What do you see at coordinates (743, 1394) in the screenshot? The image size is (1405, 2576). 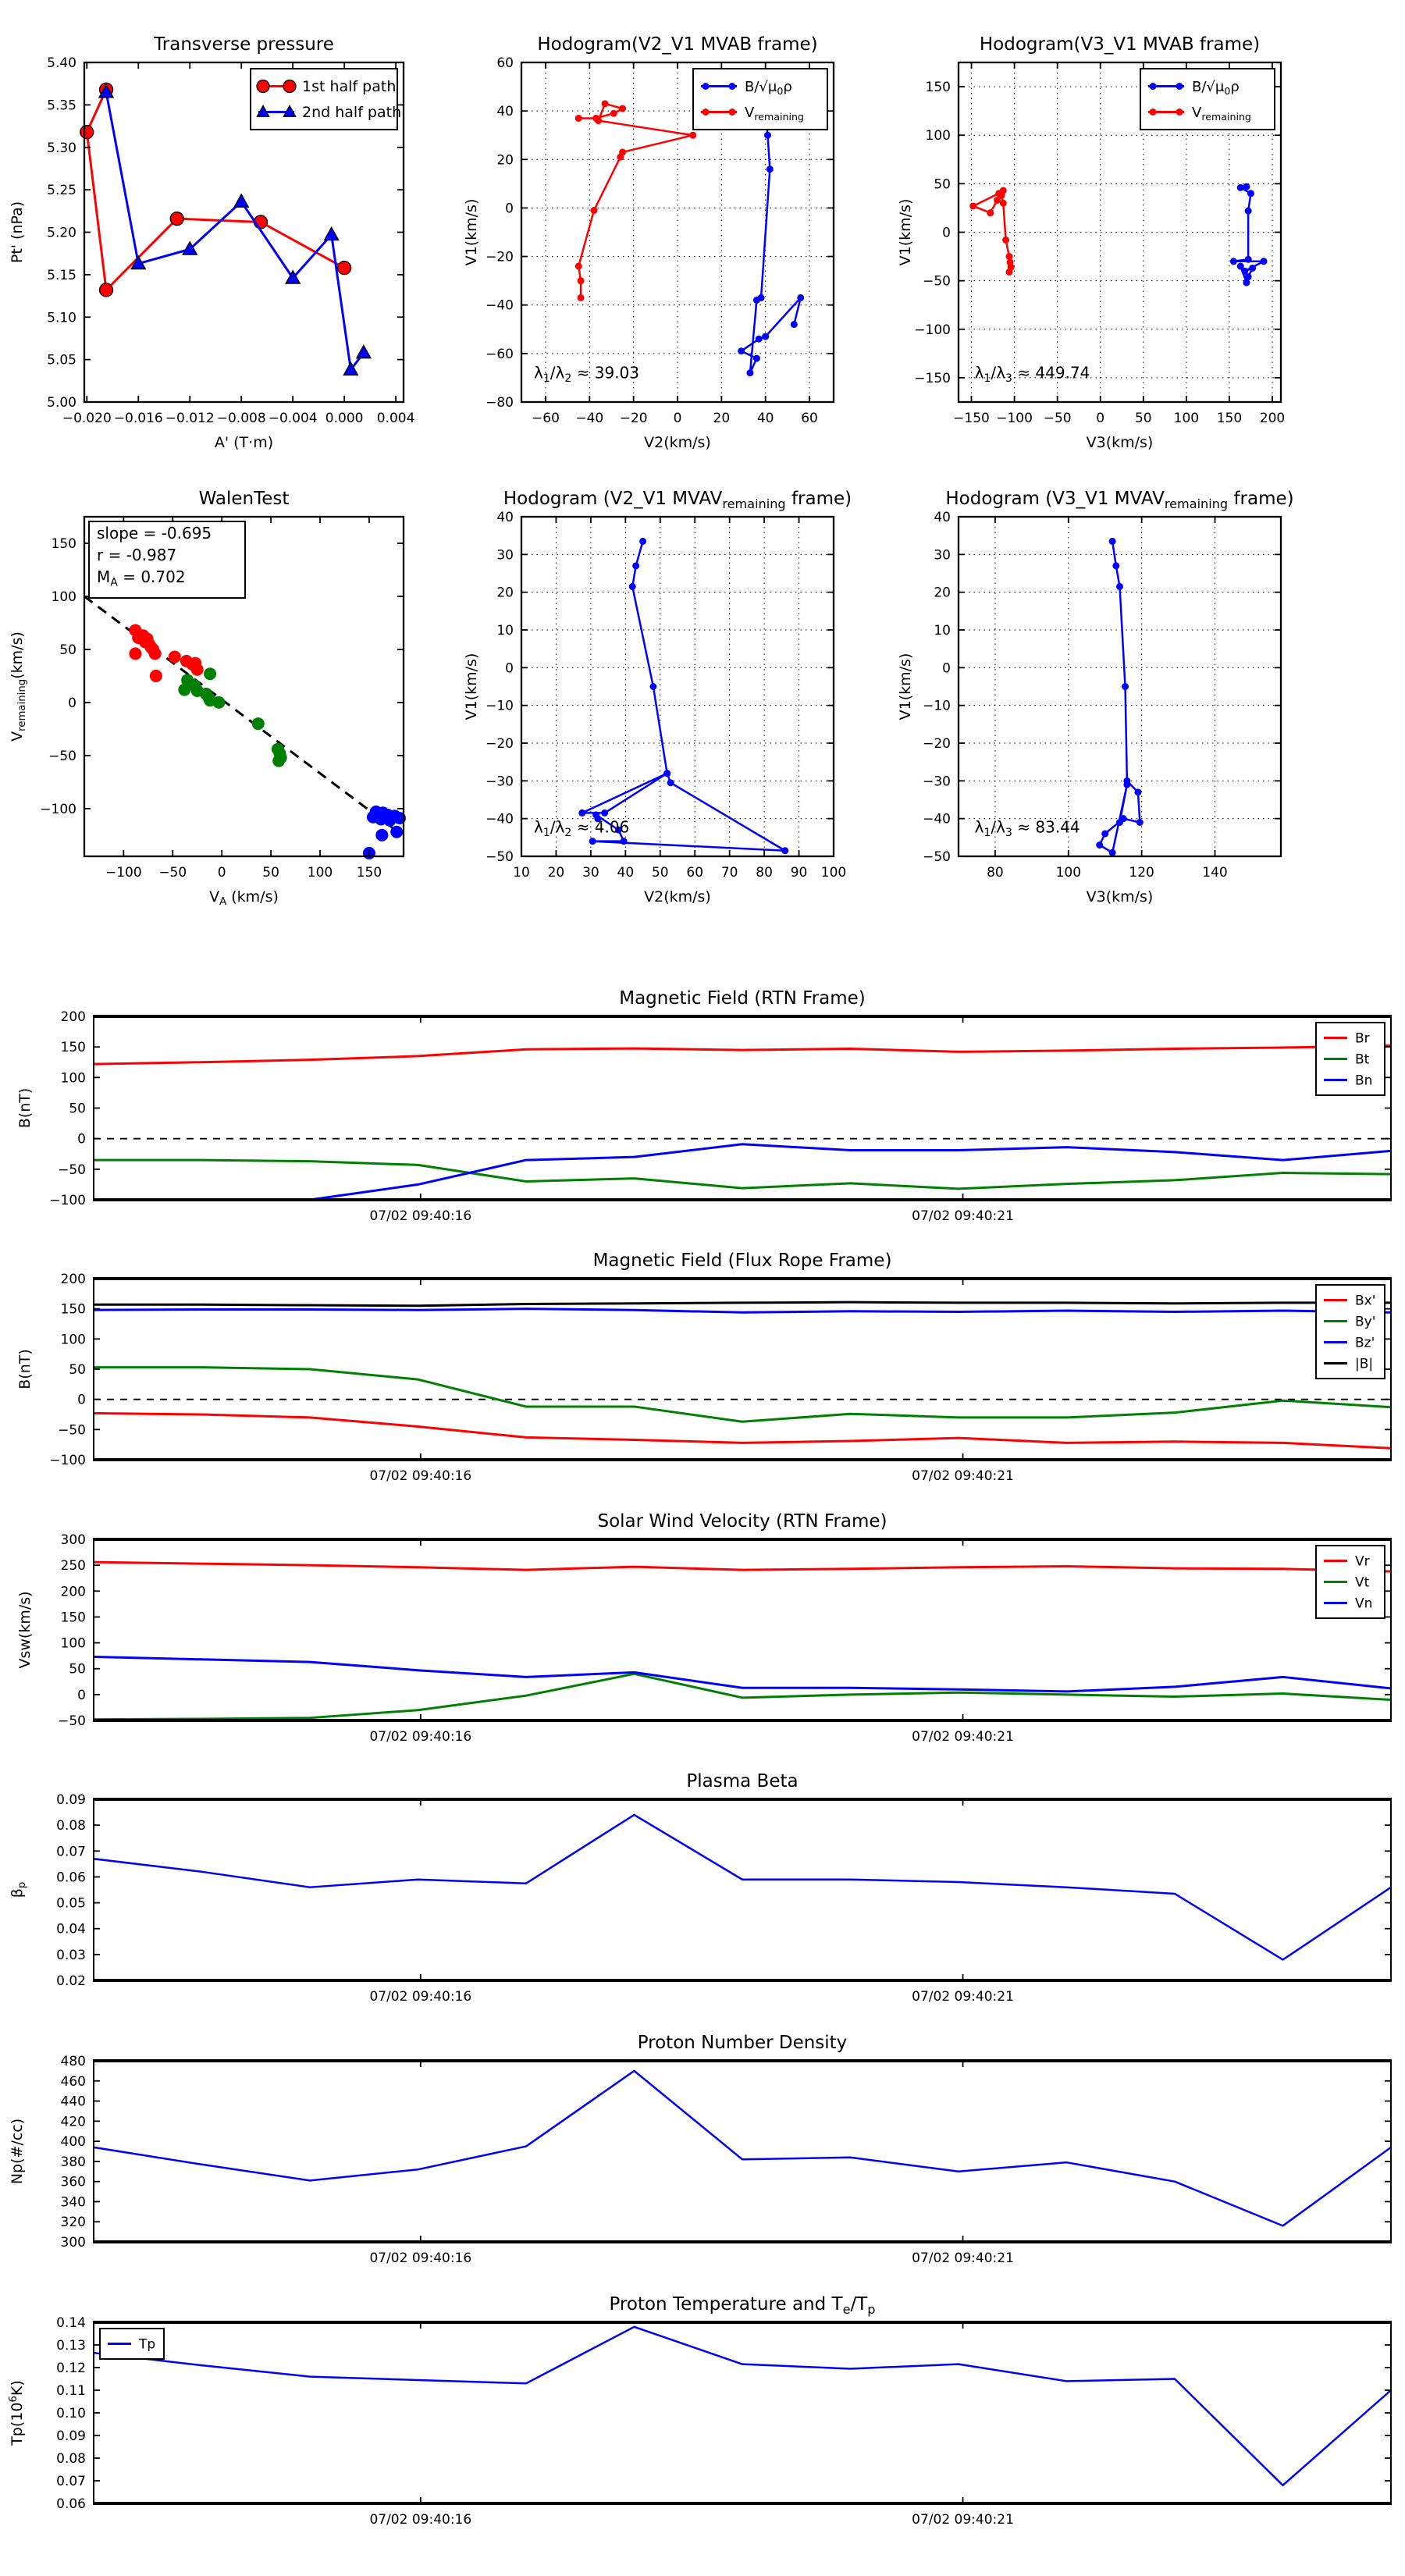 I see `series-By'` at bounding box center [743, 1394].